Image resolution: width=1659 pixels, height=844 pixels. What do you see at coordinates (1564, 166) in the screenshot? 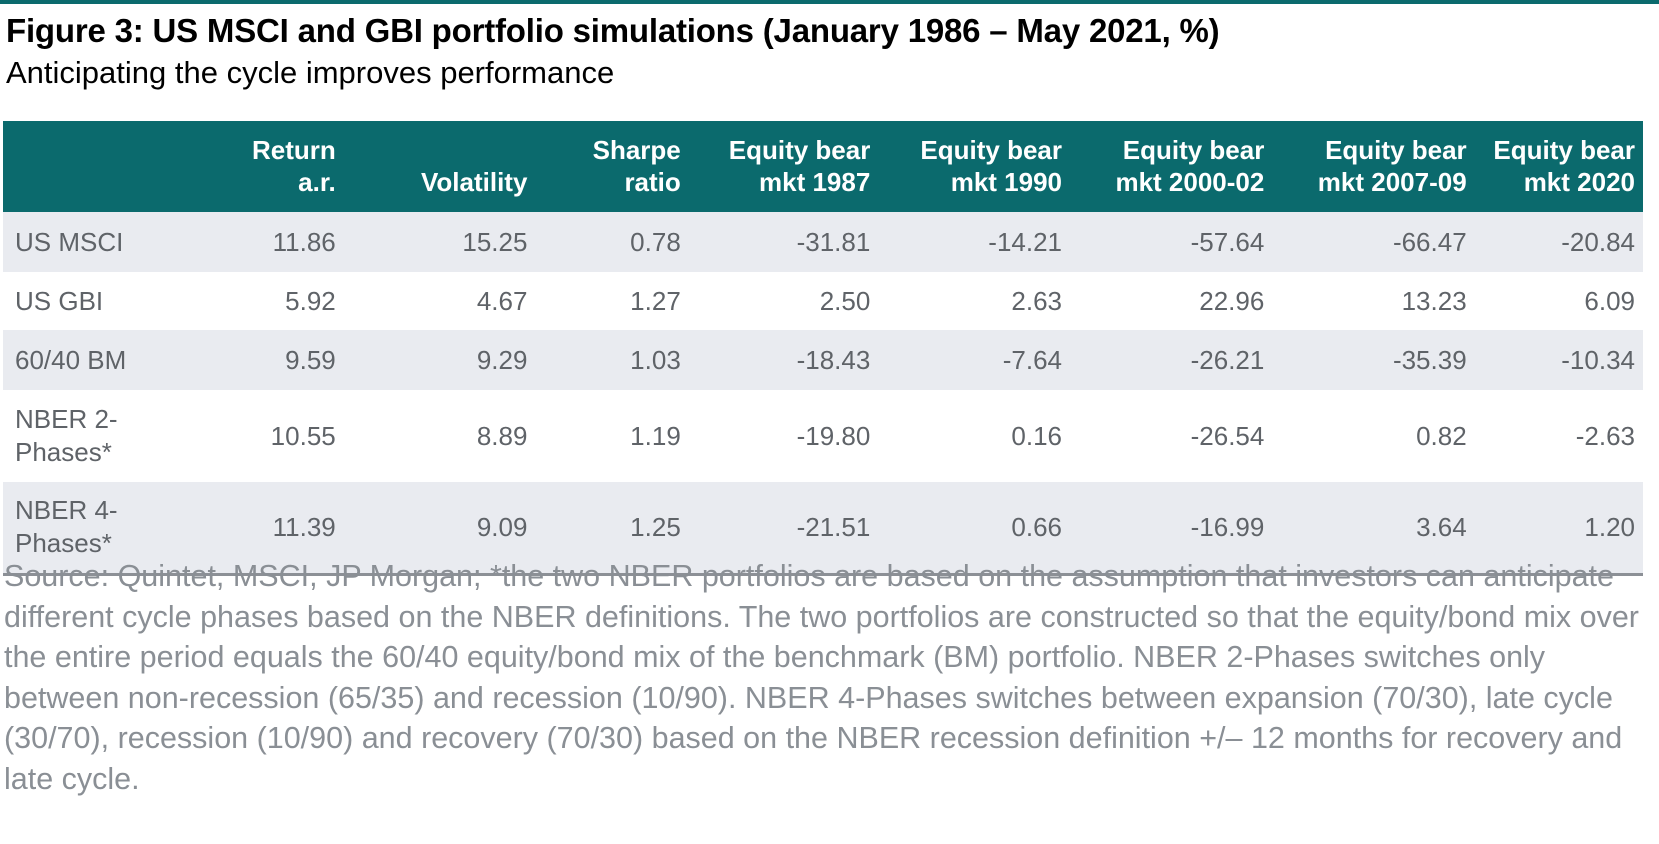
I see `header-bear-2020: Equity bear mkt 2020` at bounding box center [1564, 166].